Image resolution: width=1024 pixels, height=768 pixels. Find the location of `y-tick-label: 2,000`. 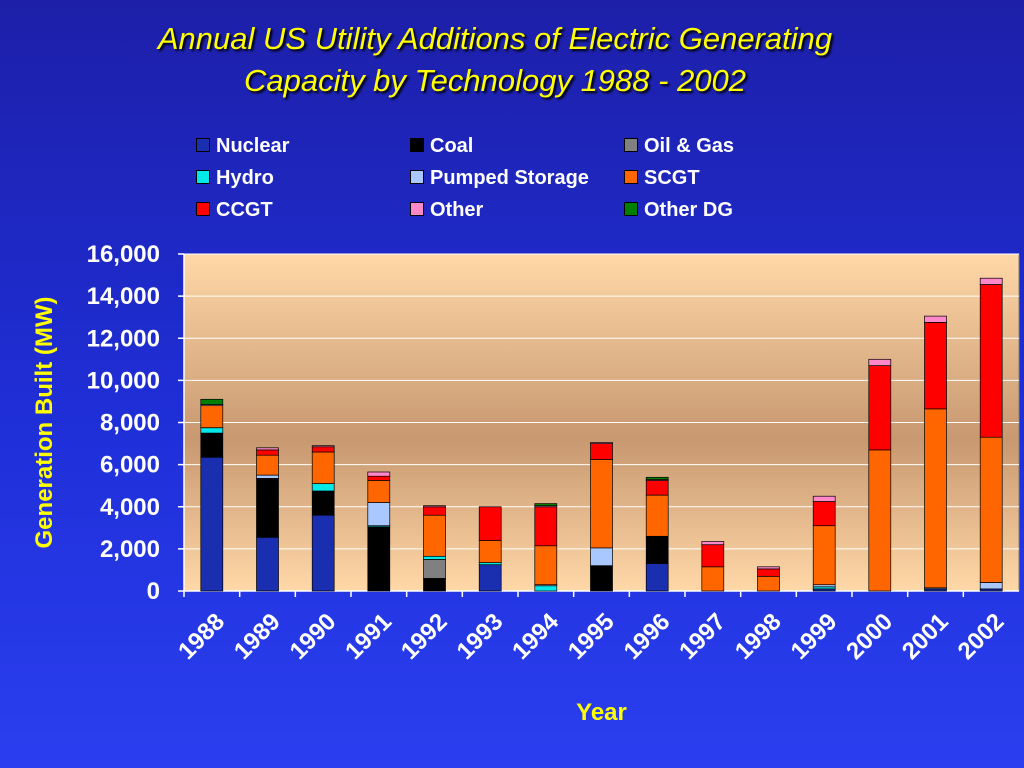

y-tick-label: 2,000 is located at coordinates (130, 549).